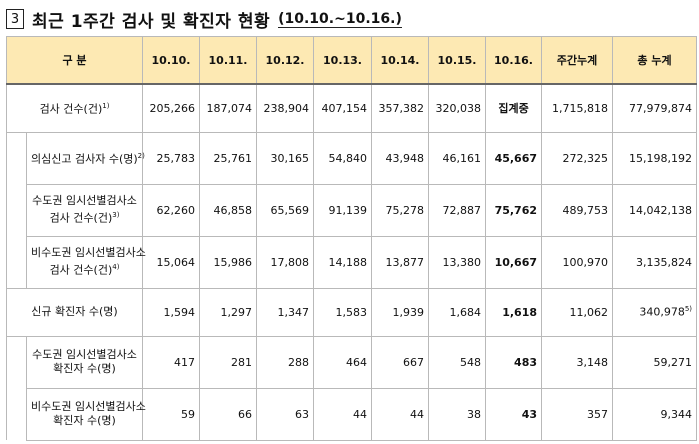 Image resolution: width=699 pixels, height=444 pixels. I want to click on cell: 25,783, so click(171, 158).